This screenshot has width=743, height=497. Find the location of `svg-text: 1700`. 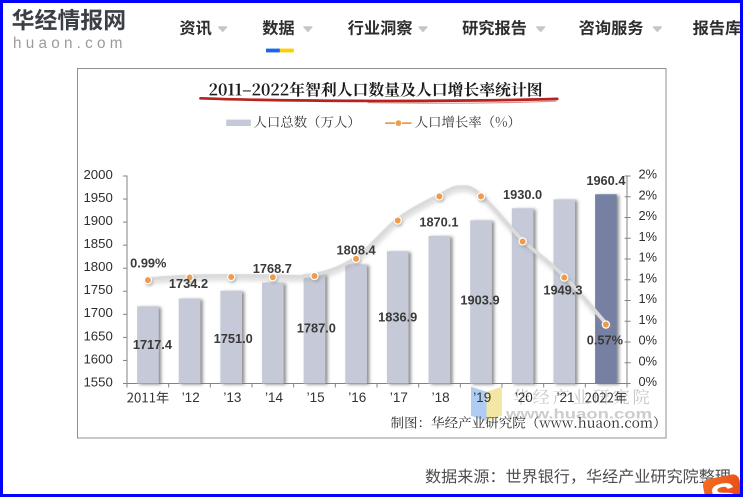

svg-text: 1700 is located at coordinates (97, 312).